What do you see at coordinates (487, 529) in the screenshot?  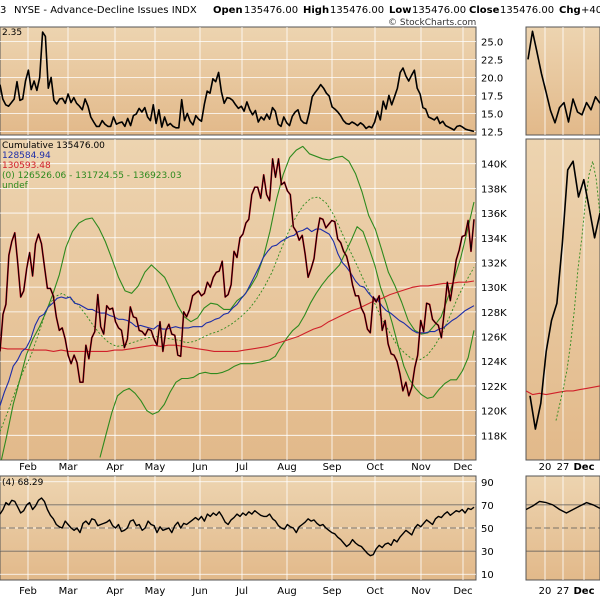 I see `bottom-y-tick: 50` at bounding box center [487, 529].